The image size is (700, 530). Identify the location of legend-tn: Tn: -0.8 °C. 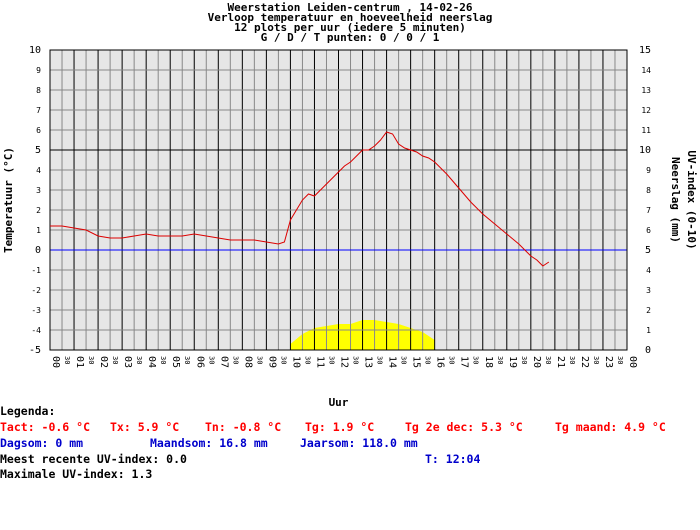
(243, 427).